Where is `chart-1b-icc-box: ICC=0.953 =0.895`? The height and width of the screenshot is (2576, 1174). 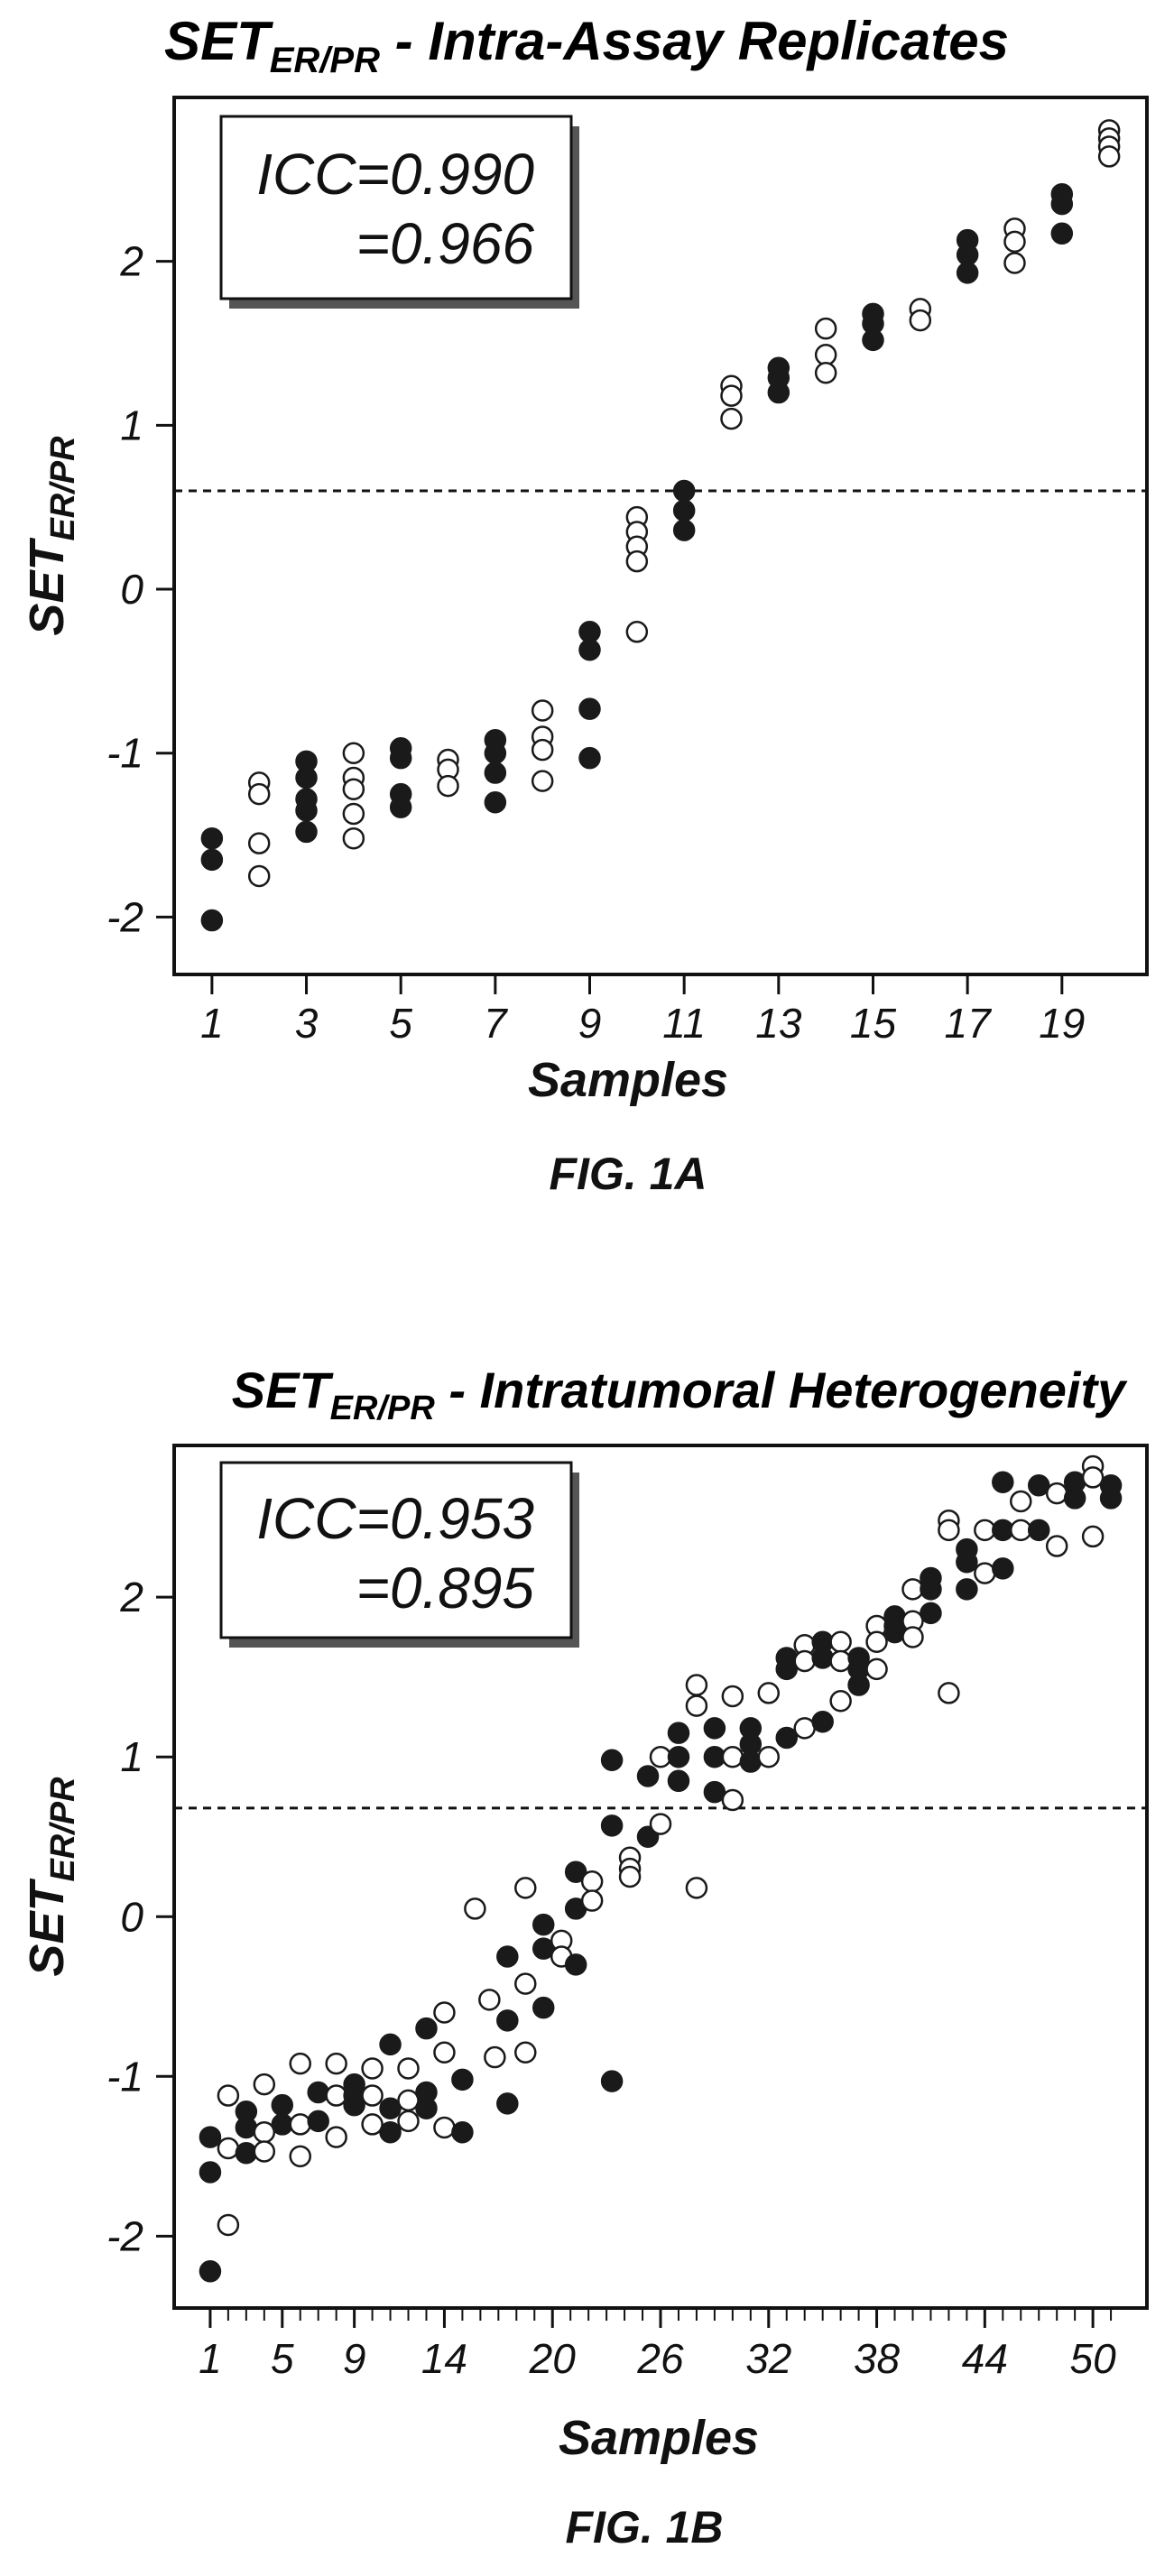
chart-1b-icc-box: ICC=0.953 =0.895 is located at coordinates (399, 1554).